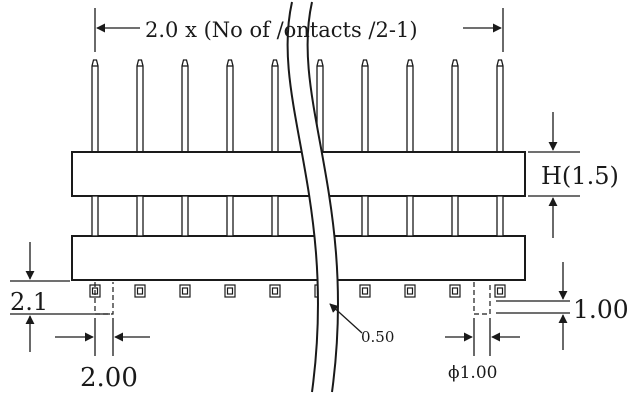 This screenshot has height=393, width=642. I want to click on height-label: H(1.5), so click(580, 176).